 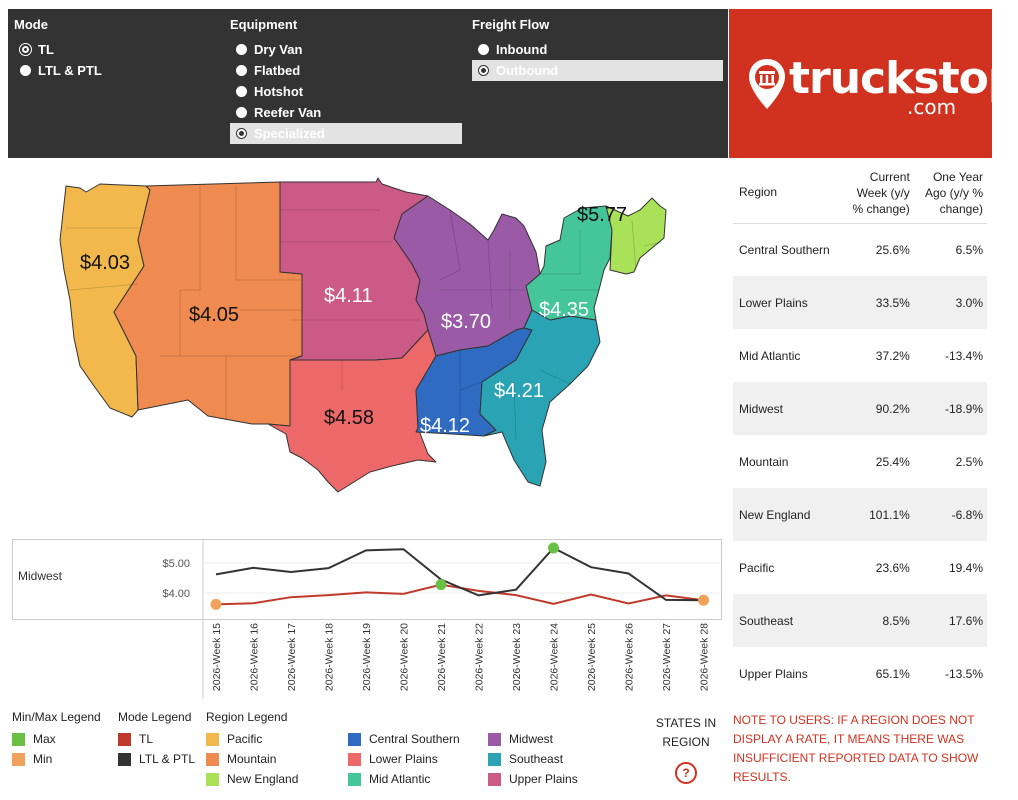 What do you see at coordinates (346, 133) in the screenshot?
I see `equipment-option-specialized: Specialized` at bounding box center [346, 133].